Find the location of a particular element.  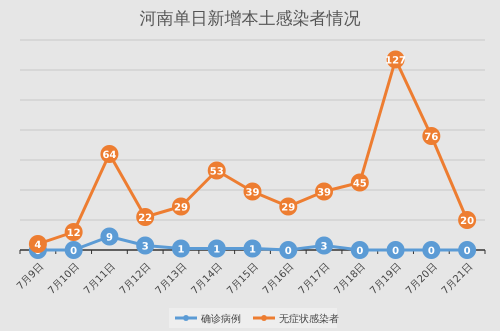

x-tick-label: 7月21日 is located at coordinates (458, 279).